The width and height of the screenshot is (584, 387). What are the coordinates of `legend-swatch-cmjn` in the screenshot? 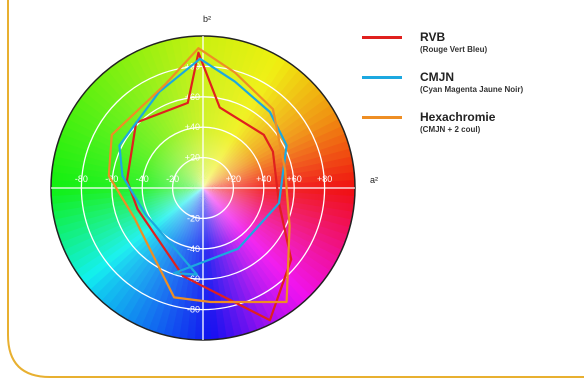 It's located at (382, 77).